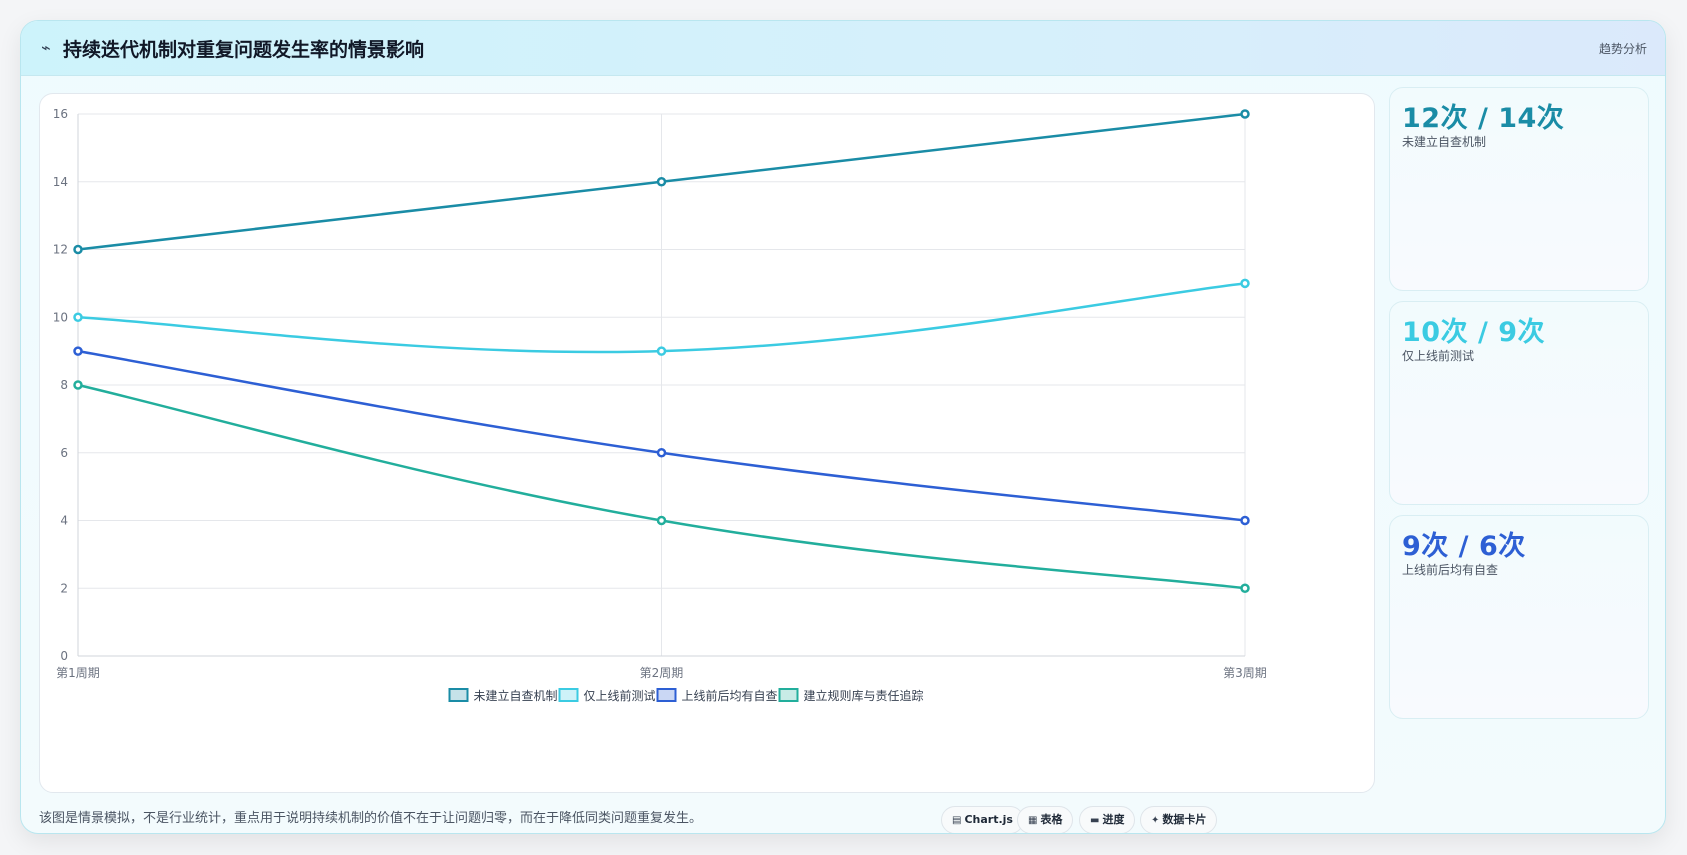 Image resolution: width=1687 pixels, height=855 pixels. I want to click on y-tick-label: 4, so click(64, 521).